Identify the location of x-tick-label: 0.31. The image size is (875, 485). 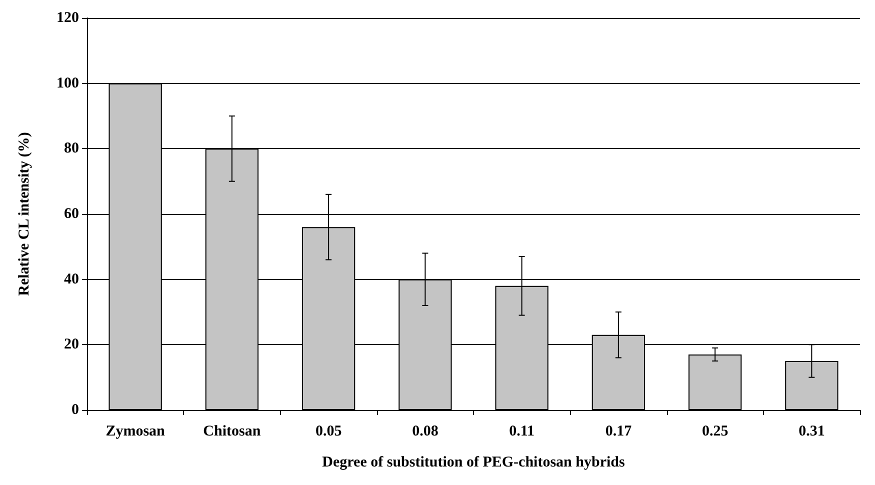
(811, 432).